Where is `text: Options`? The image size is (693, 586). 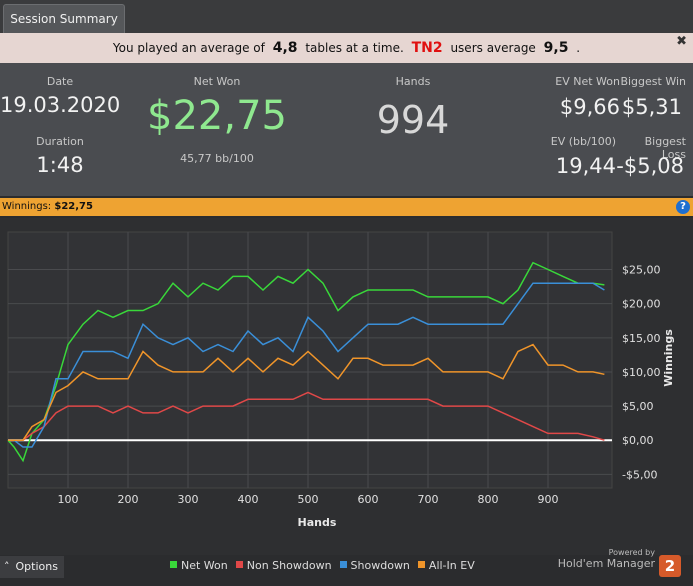 text: Options is located at coordinates (36, 566).